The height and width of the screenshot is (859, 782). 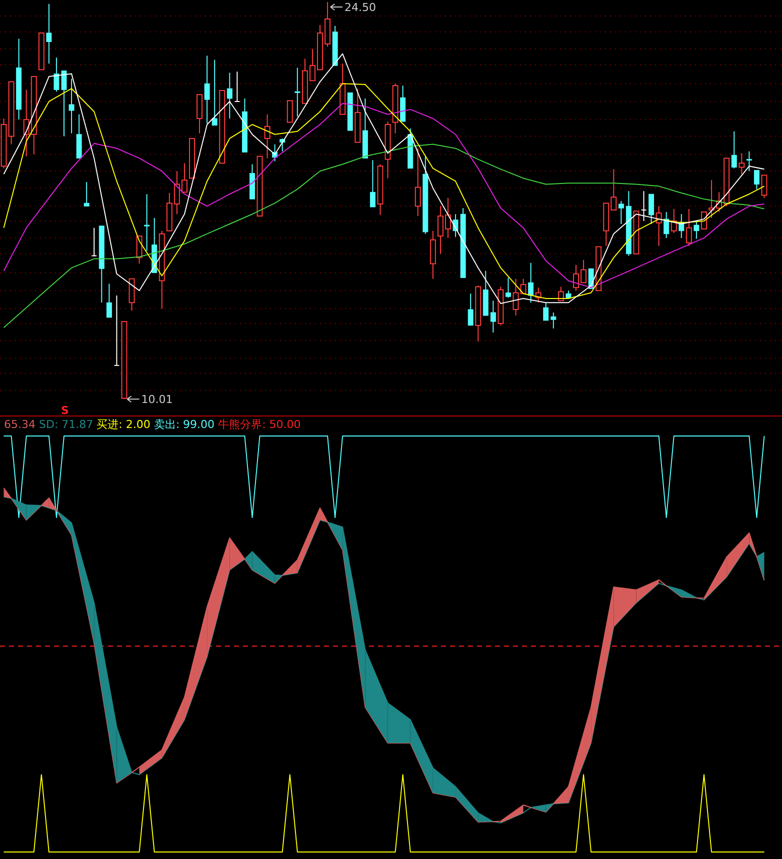 What do you see at coordinates (68, 424) in the screenshot?
I see `text: SD: 71.87` at bounding box center [68, 424].